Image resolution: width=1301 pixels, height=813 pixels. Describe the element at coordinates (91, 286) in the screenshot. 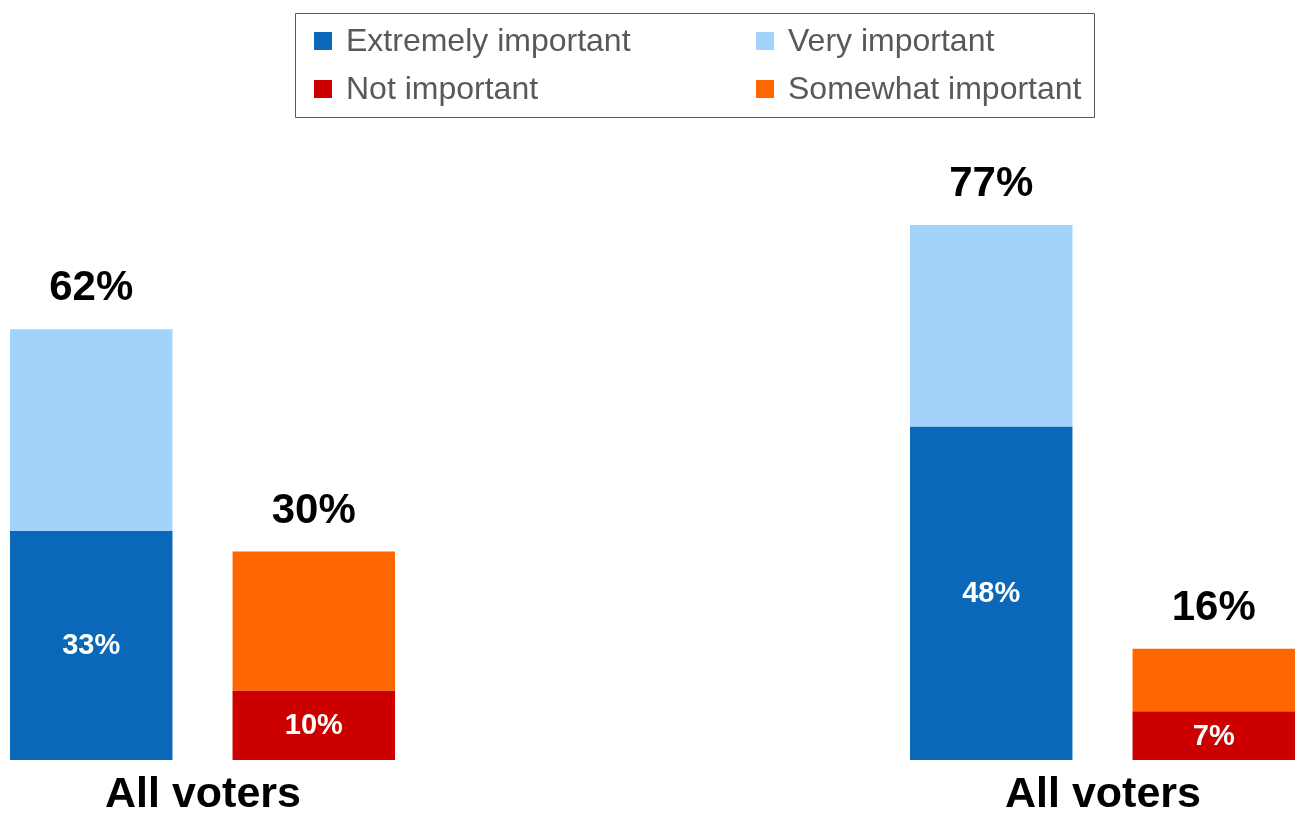

I see `total-label: 62%` at that location.